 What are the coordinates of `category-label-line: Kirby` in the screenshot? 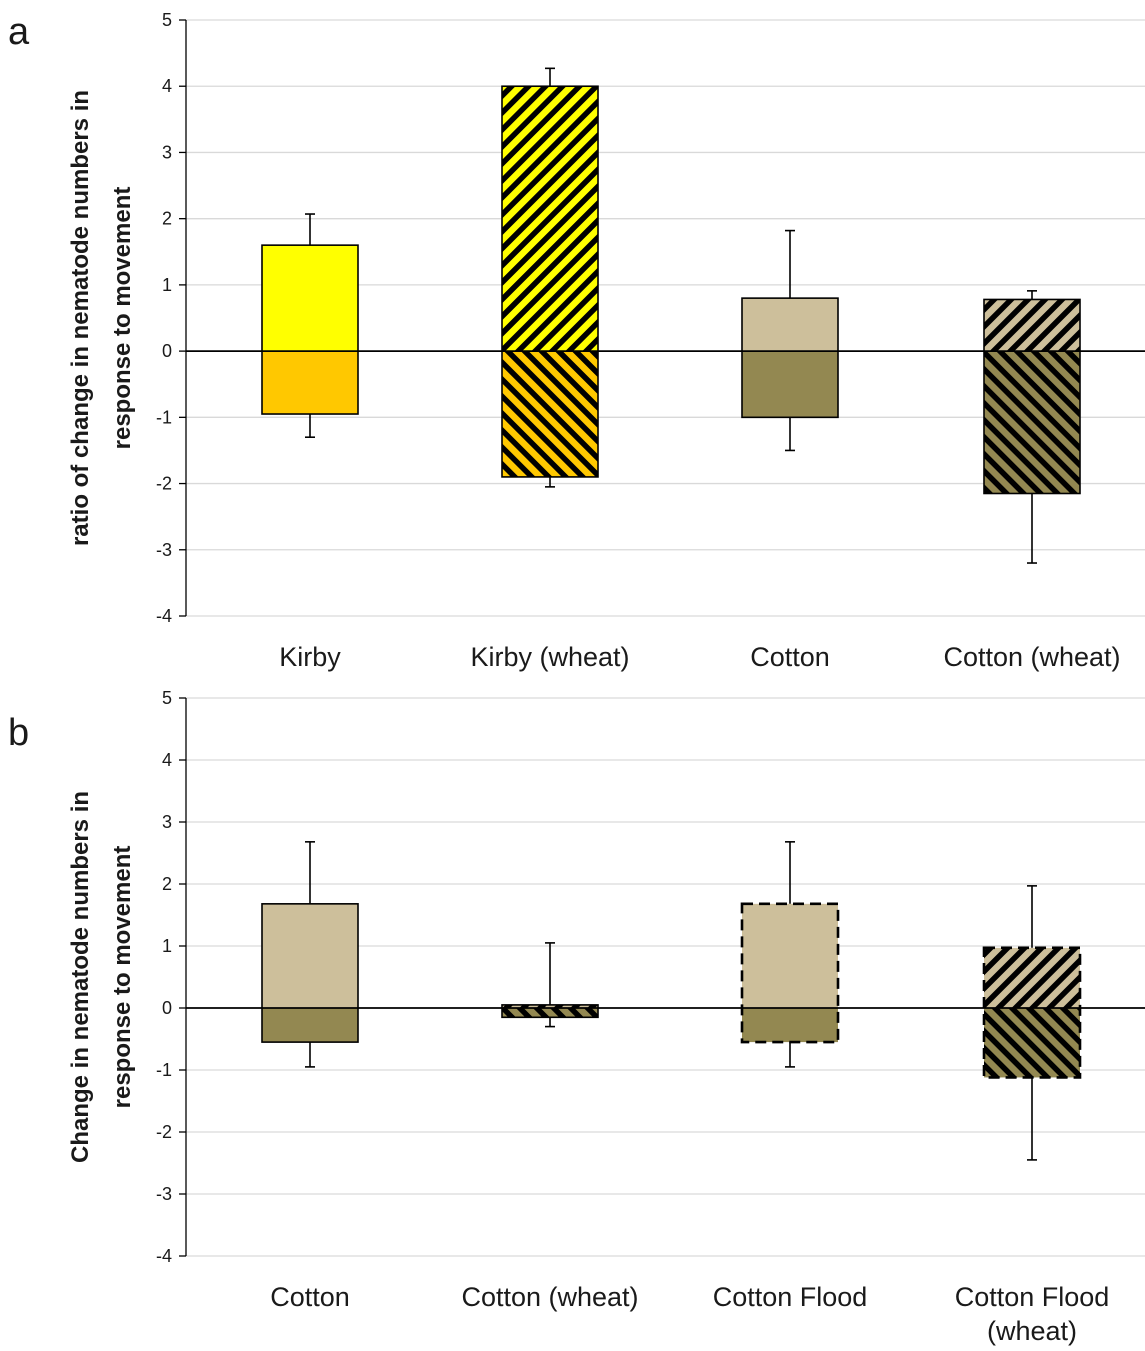 It's located at (310, 657).